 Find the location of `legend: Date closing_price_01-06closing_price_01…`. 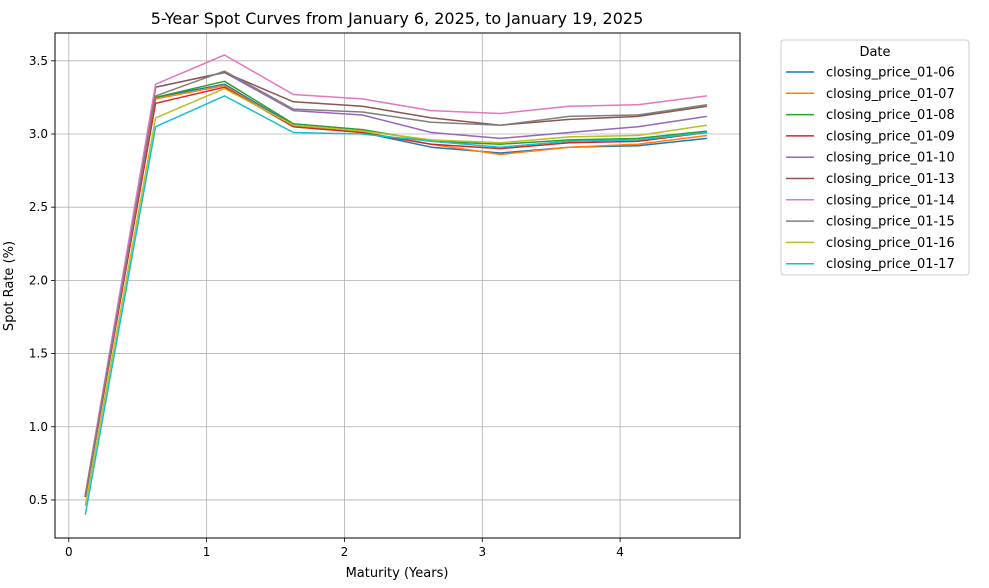

legend: Date closing_price_01-06closing_price_01… is located at coordinates (875, 157).